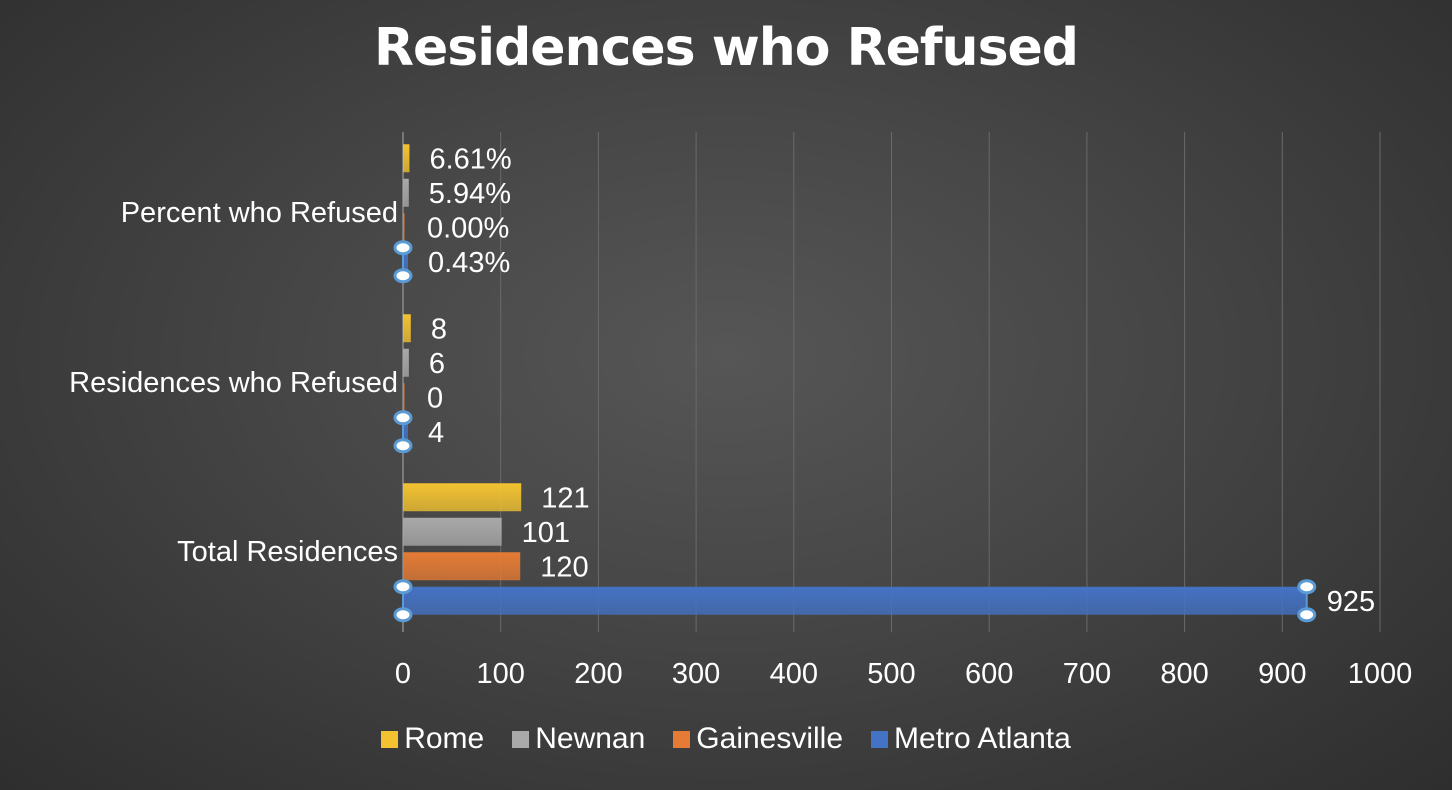  Describe the element at coordinates (470, 194) in the screenshot. I see `data-label: 5.94%` at that location.